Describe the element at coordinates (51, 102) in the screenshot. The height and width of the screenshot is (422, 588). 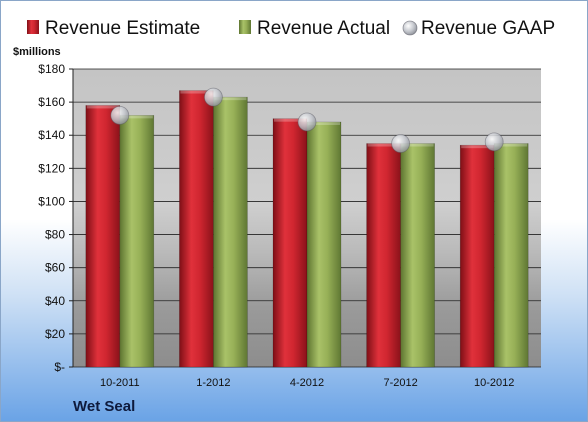
I see `y-tick-label: $160` at that location.